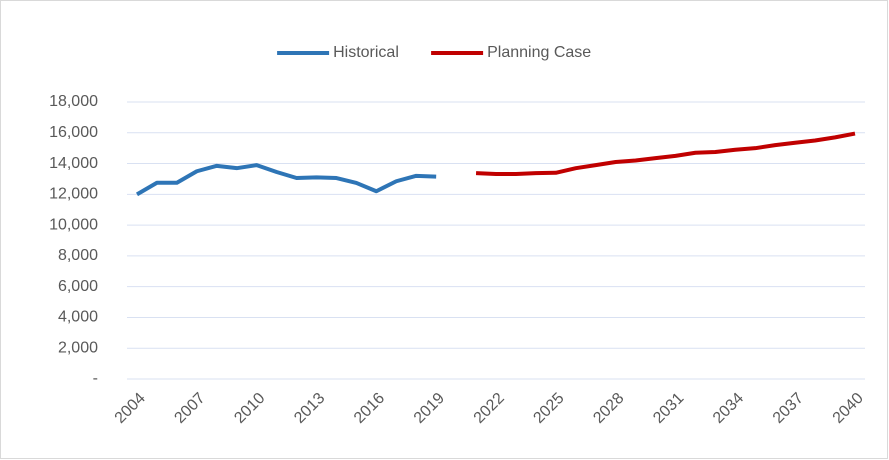 The height and width of the screenshot is (460, 889). I want to click on legend: Historical Planning Case, so click(434, 52).